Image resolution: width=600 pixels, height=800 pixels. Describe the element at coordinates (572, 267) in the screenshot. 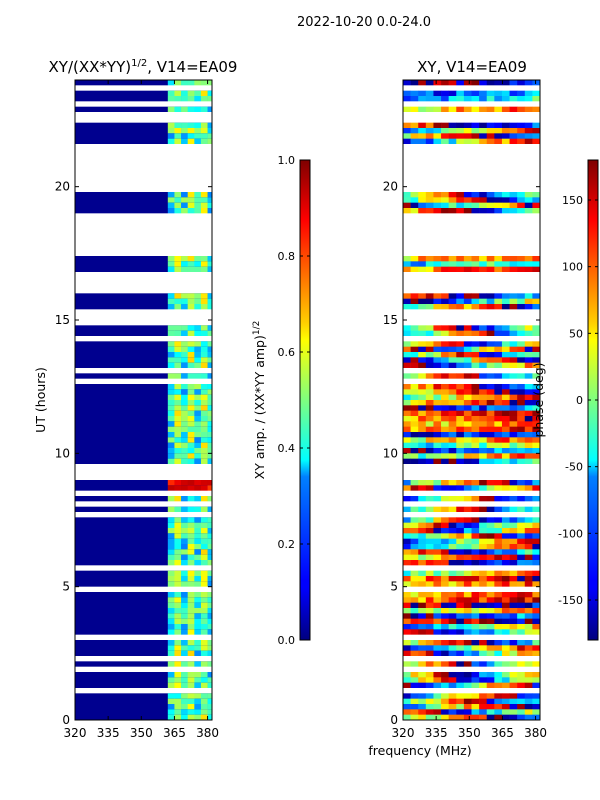

I see `colorbar-tick-label: 100` at that location.